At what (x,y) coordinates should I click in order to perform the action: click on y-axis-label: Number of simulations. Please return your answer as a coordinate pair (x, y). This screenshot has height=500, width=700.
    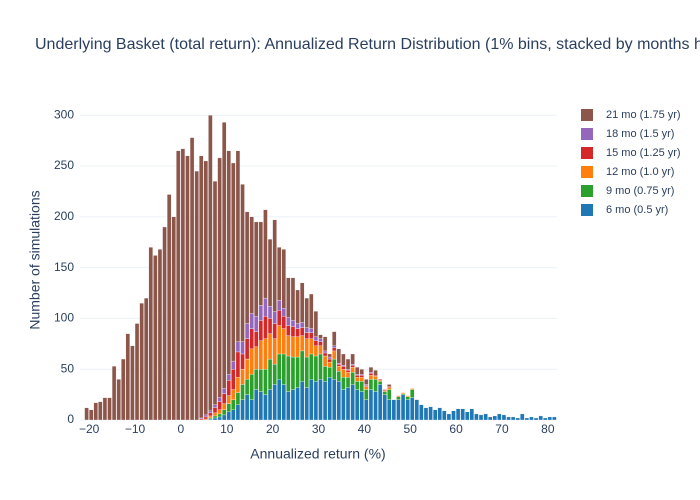
    Looking at the image, I should click on (35, 259).